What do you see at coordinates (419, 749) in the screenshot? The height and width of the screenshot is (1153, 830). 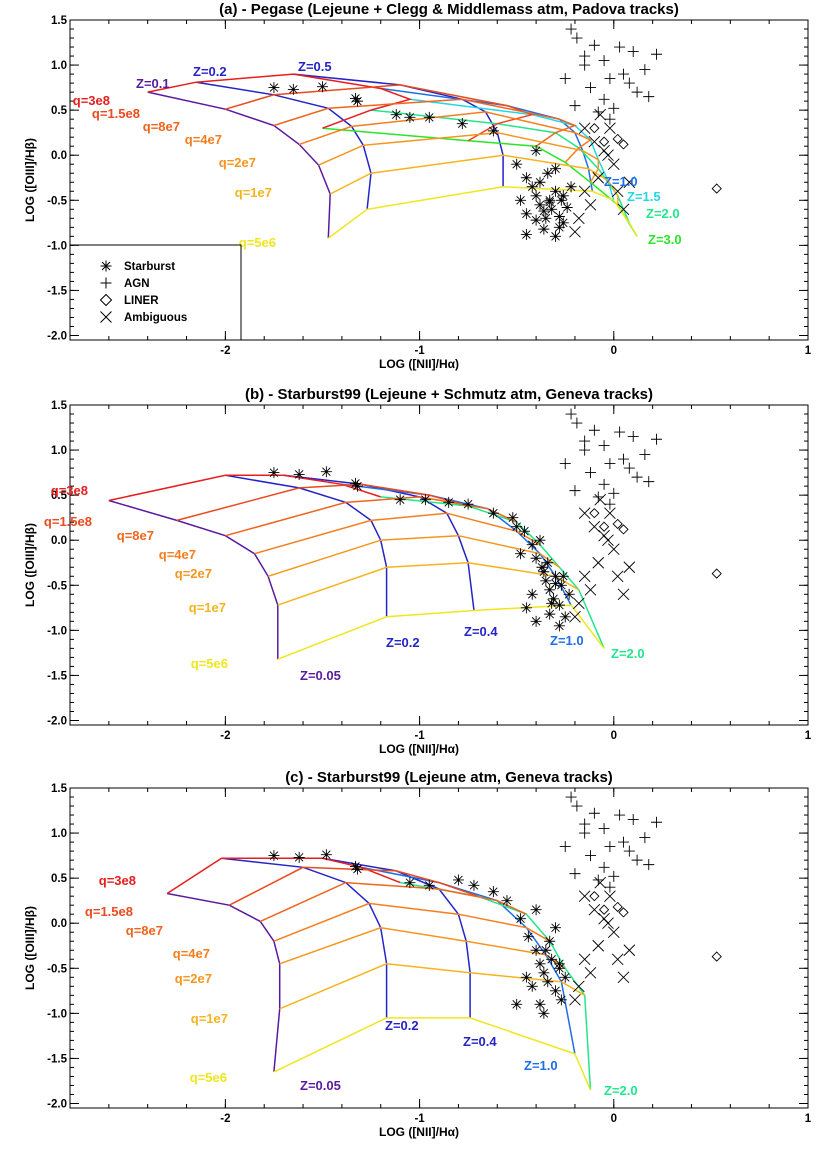 I see `x-axis-label: LOG ([NII]/Hα)` at bounding box center [419, 749].